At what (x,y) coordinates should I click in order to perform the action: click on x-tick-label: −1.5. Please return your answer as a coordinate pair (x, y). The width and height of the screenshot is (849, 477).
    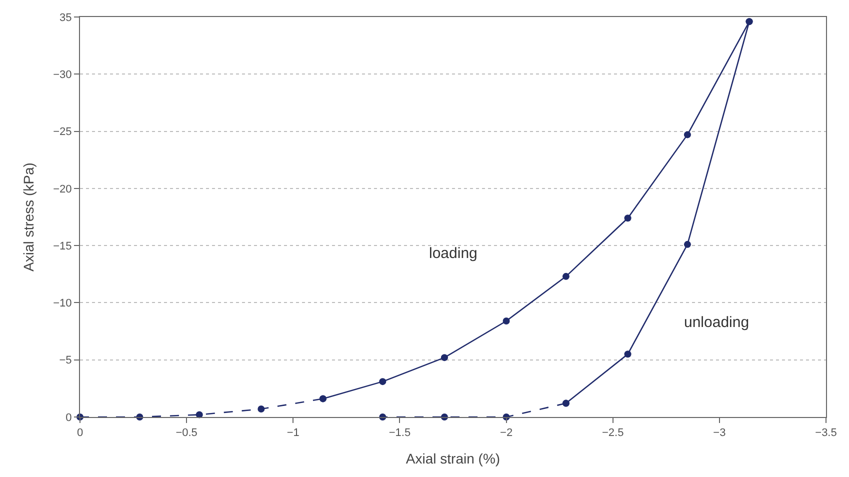
    Looking at the image, I should click on (399, 433).